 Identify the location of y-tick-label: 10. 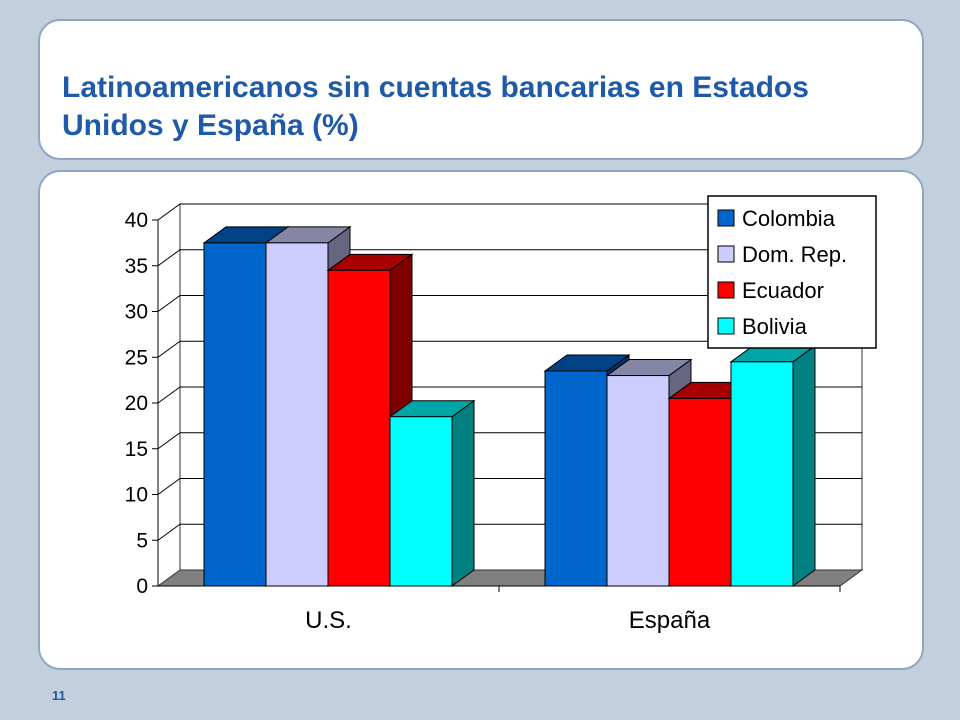
(136, 495).